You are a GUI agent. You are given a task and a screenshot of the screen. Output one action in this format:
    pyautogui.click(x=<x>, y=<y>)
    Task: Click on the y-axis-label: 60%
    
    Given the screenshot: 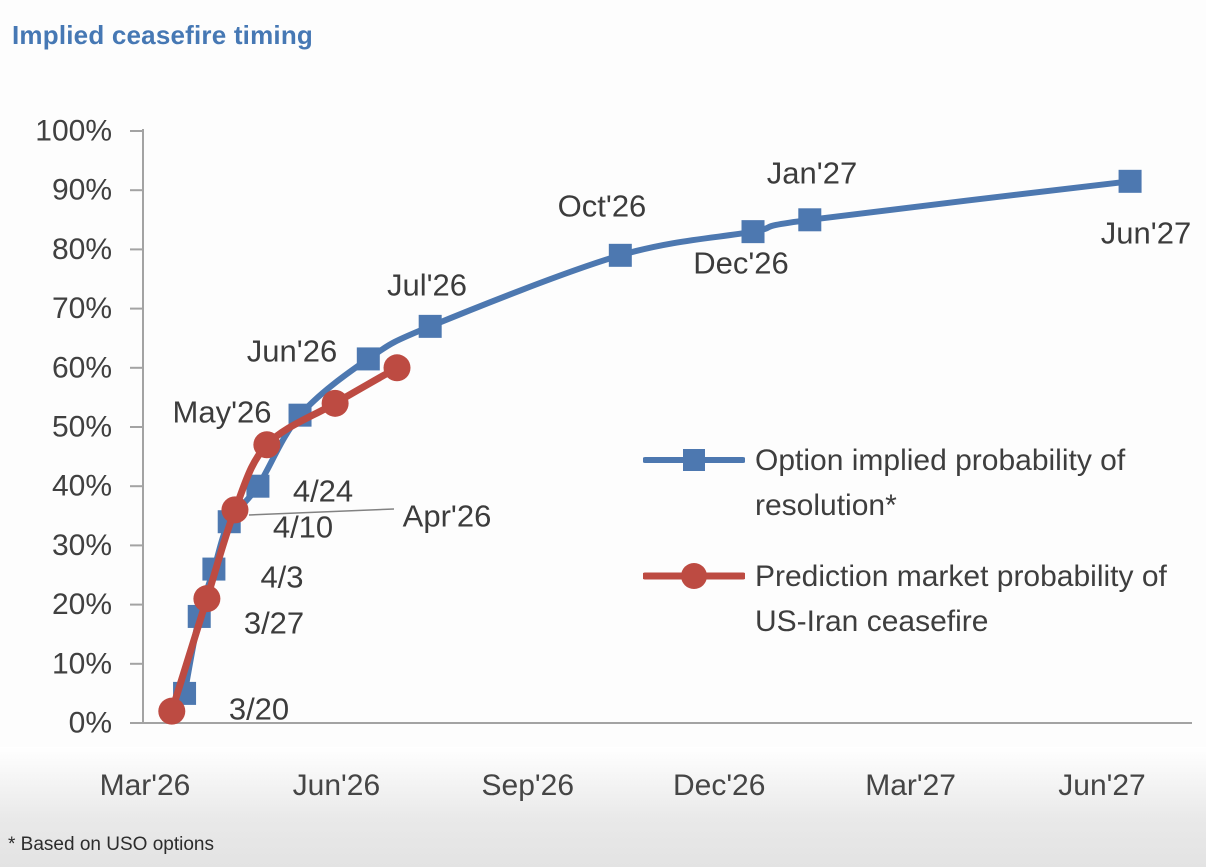 What is the action you would take?
    pyautogui.click(x=82, y=367)
    